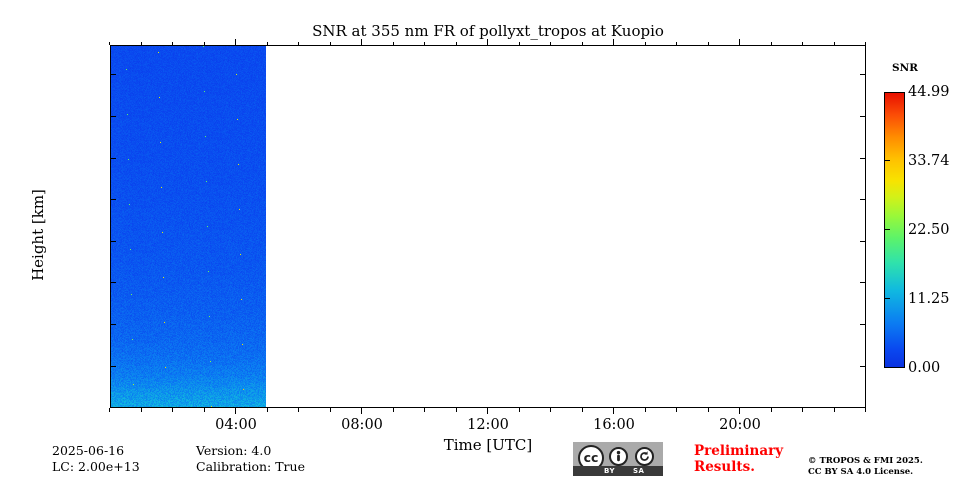 This screenshot has width=960, height=480. Describe the element at coordinates (362, 425) in the screenshot. I see `x-tick-label: 08:00` at that location.